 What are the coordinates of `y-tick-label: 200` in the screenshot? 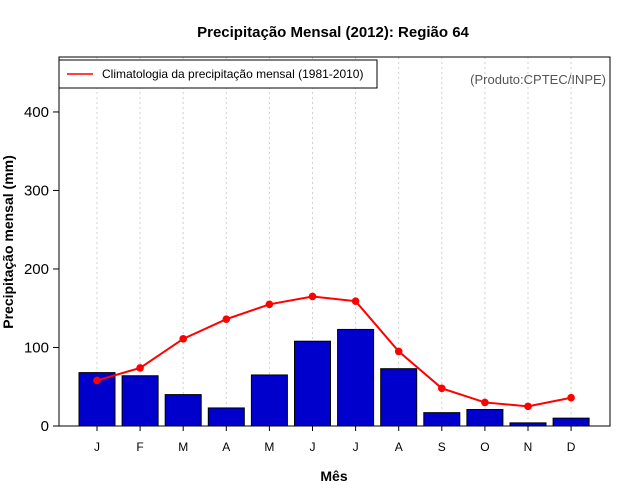 It's located at (36, 269).